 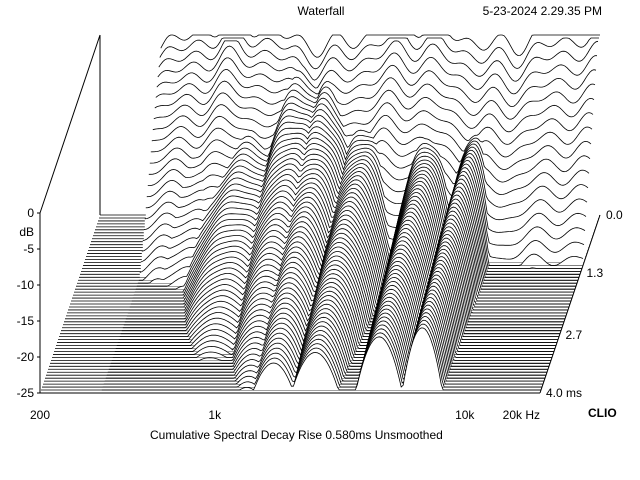 I want to click on chart-title: Waterfall, so click(x=321, y=11).